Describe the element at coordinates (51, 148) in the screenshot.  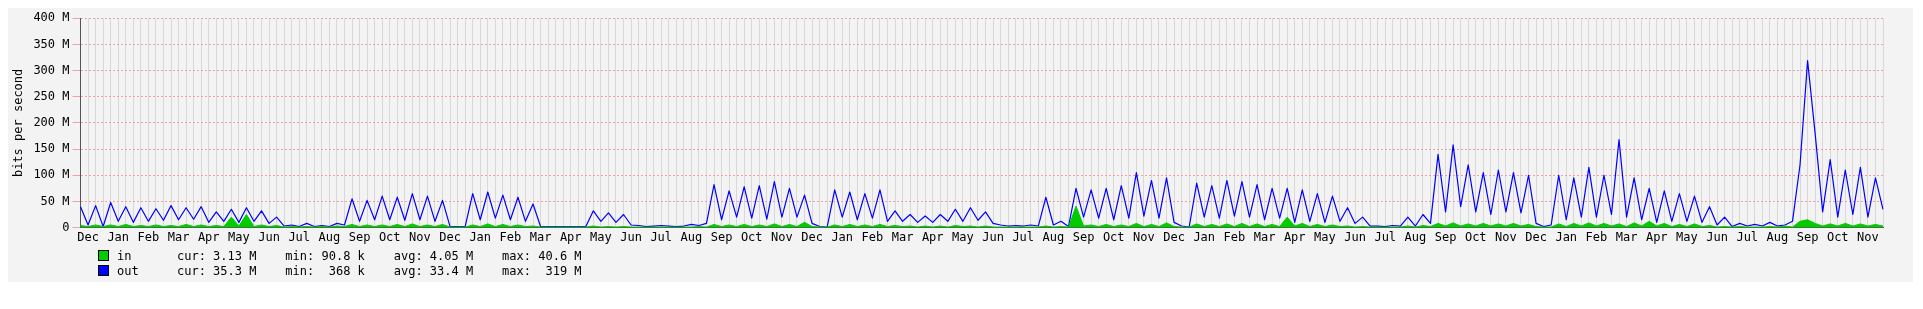
I see `y-tick-label: 150 M` at that location.